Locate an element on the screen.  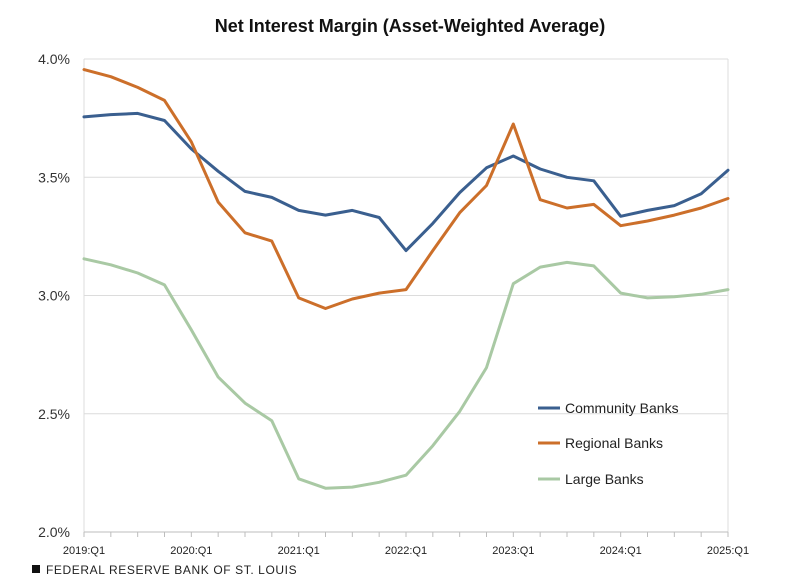
x-tick-label: 2025:Q1 is located at coordinates (728, 551).